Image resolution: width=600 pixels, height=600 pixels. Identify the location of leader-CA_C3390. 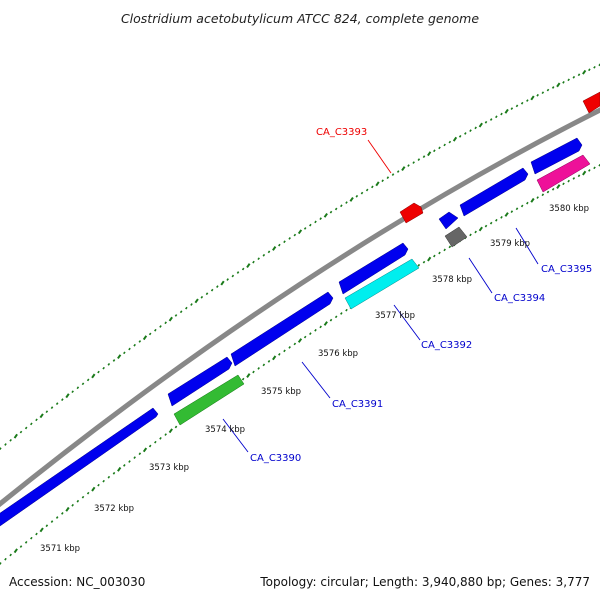
(235, 435).